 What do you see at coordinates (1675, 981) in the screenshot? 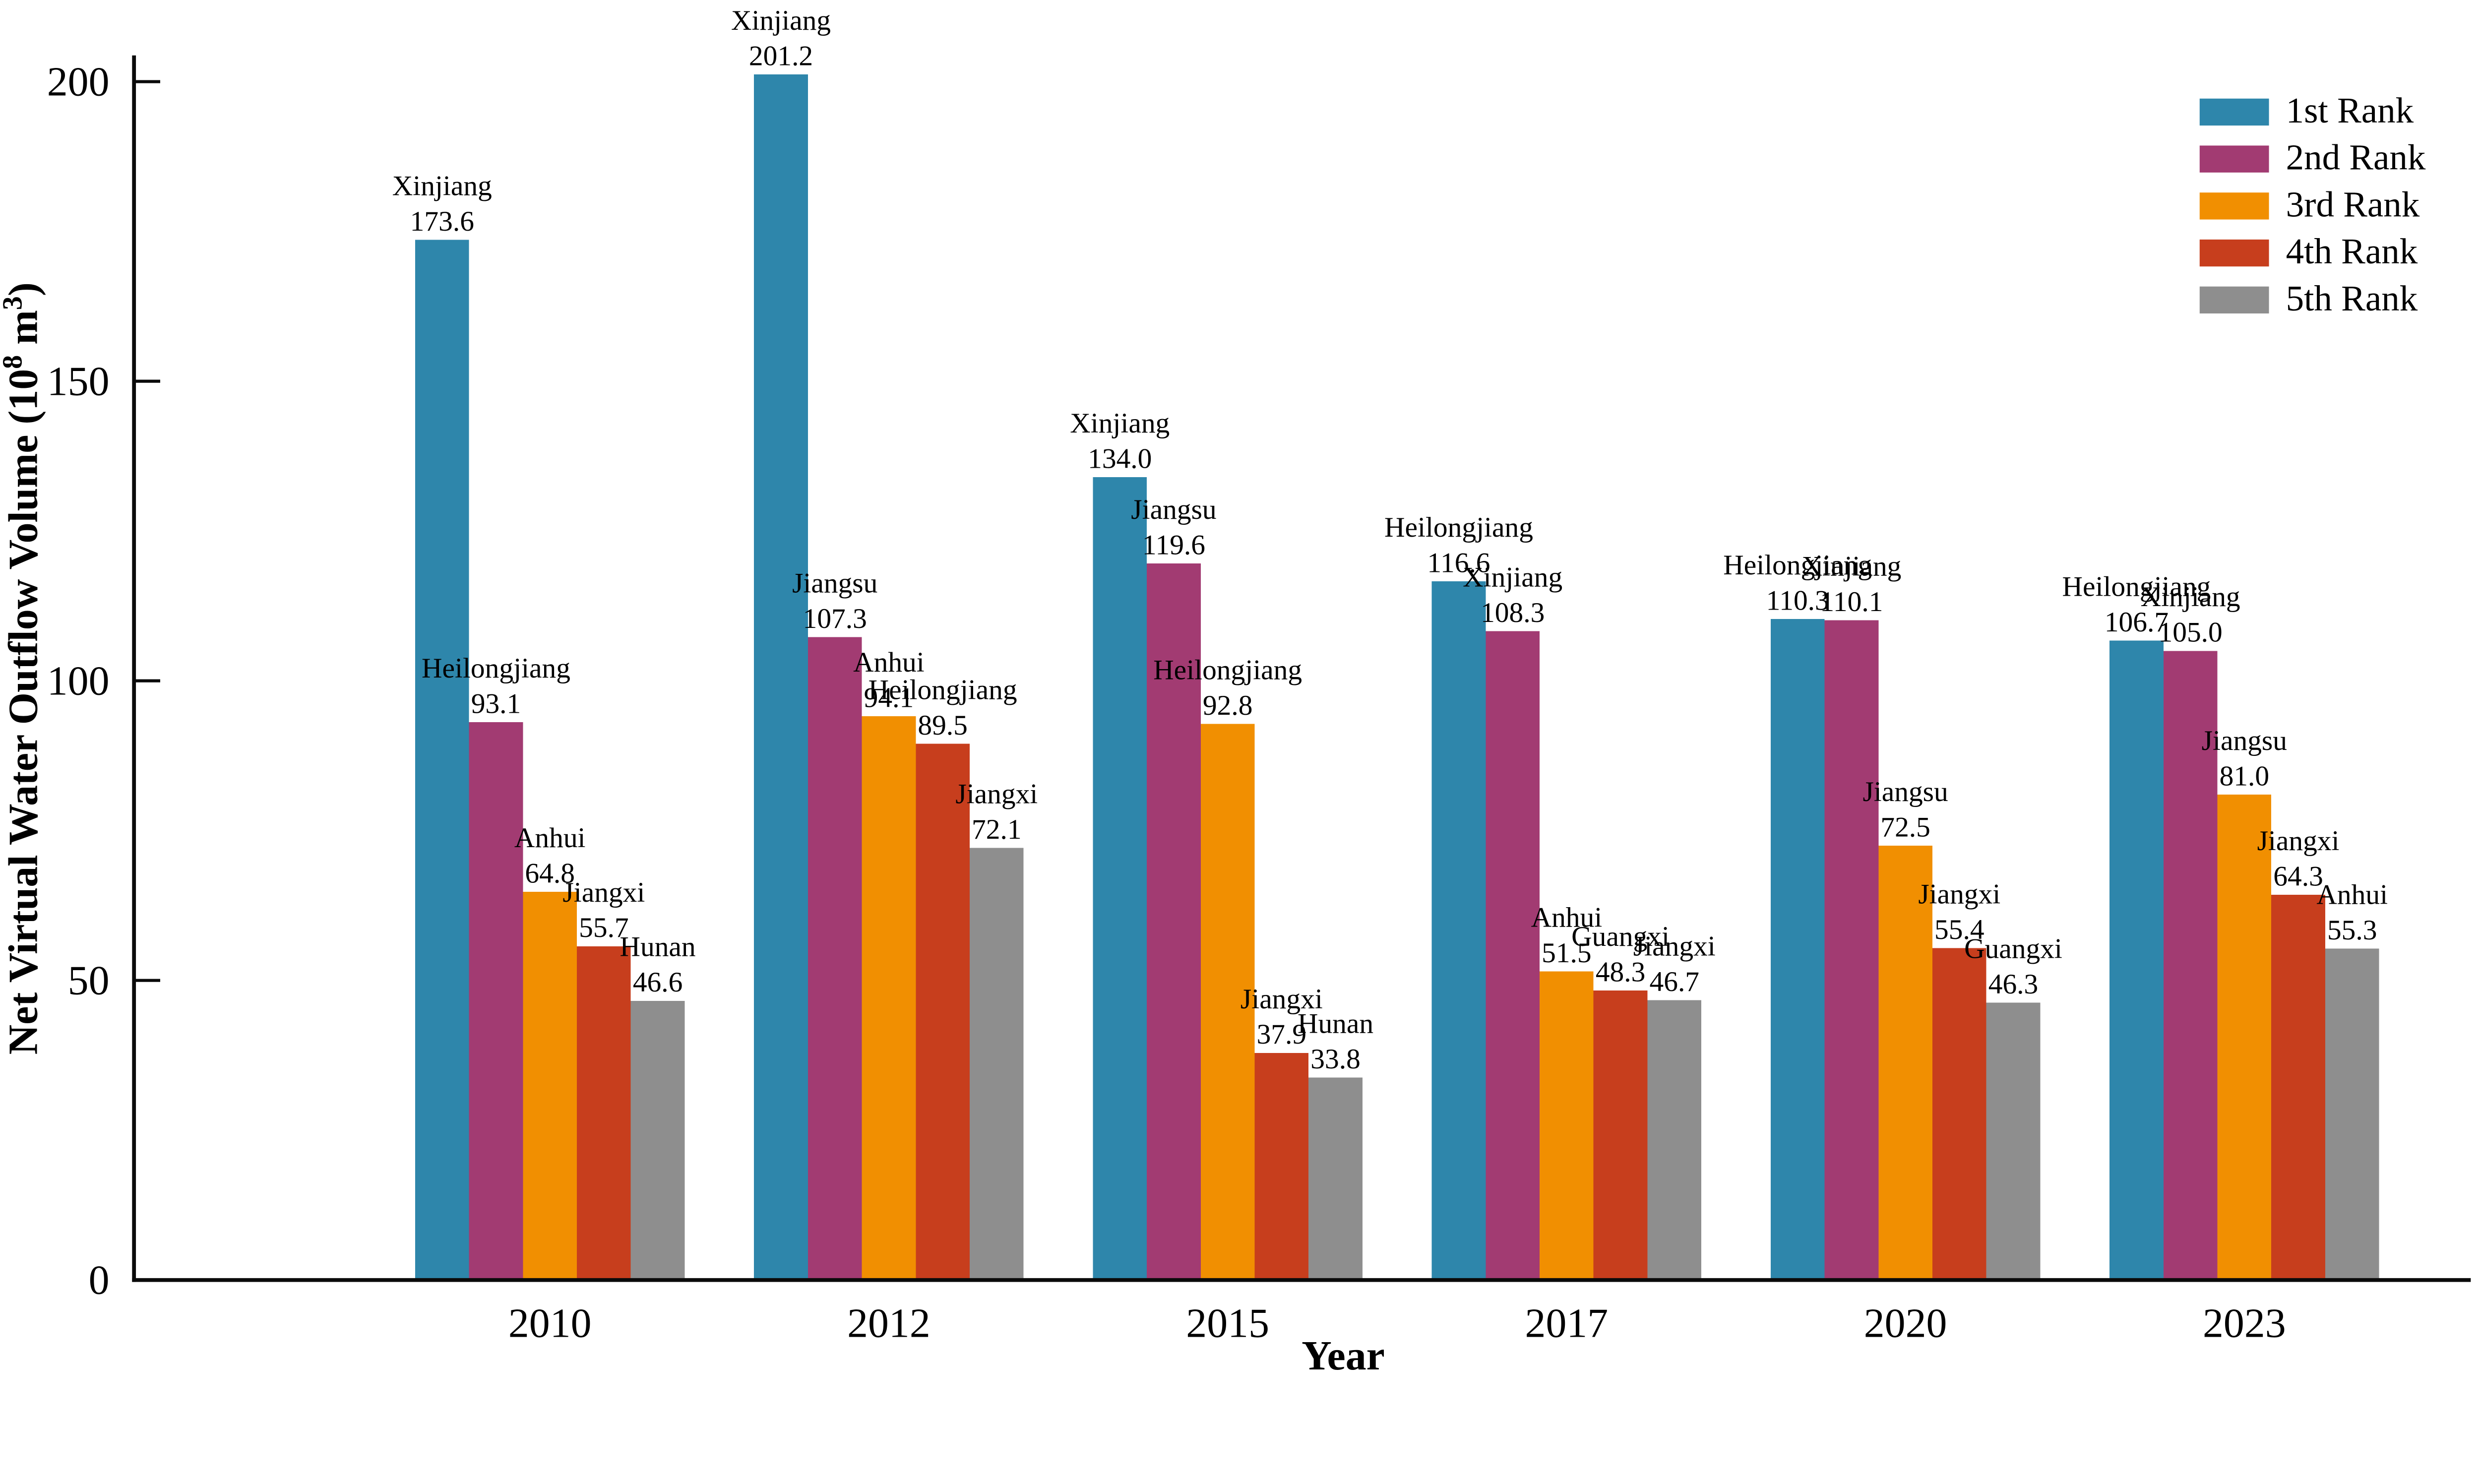
I see `bar-label-value: 46.7` at bounding box center [1675, 981].